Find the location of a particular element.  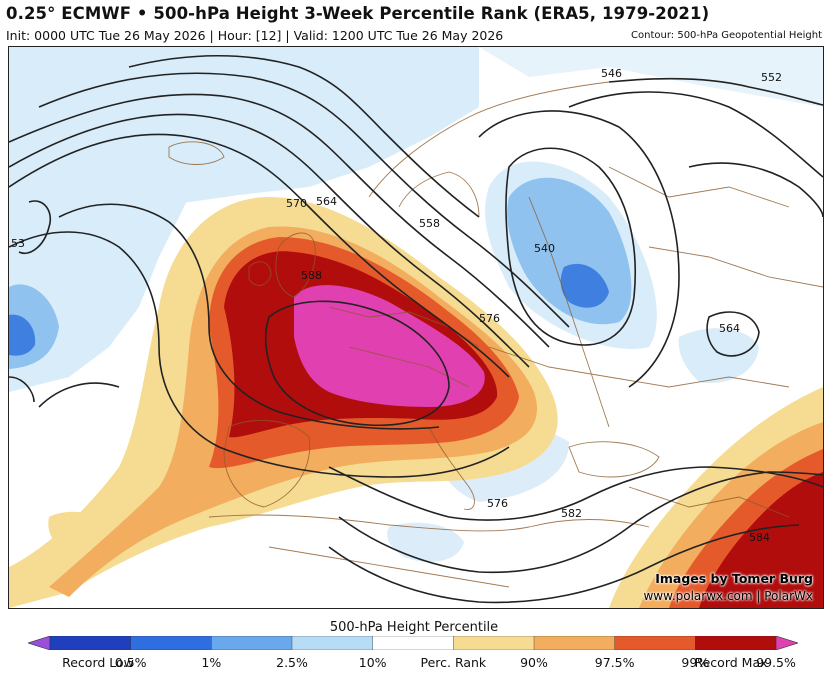

contour-label: 552 is located at coordinates (771, 77).